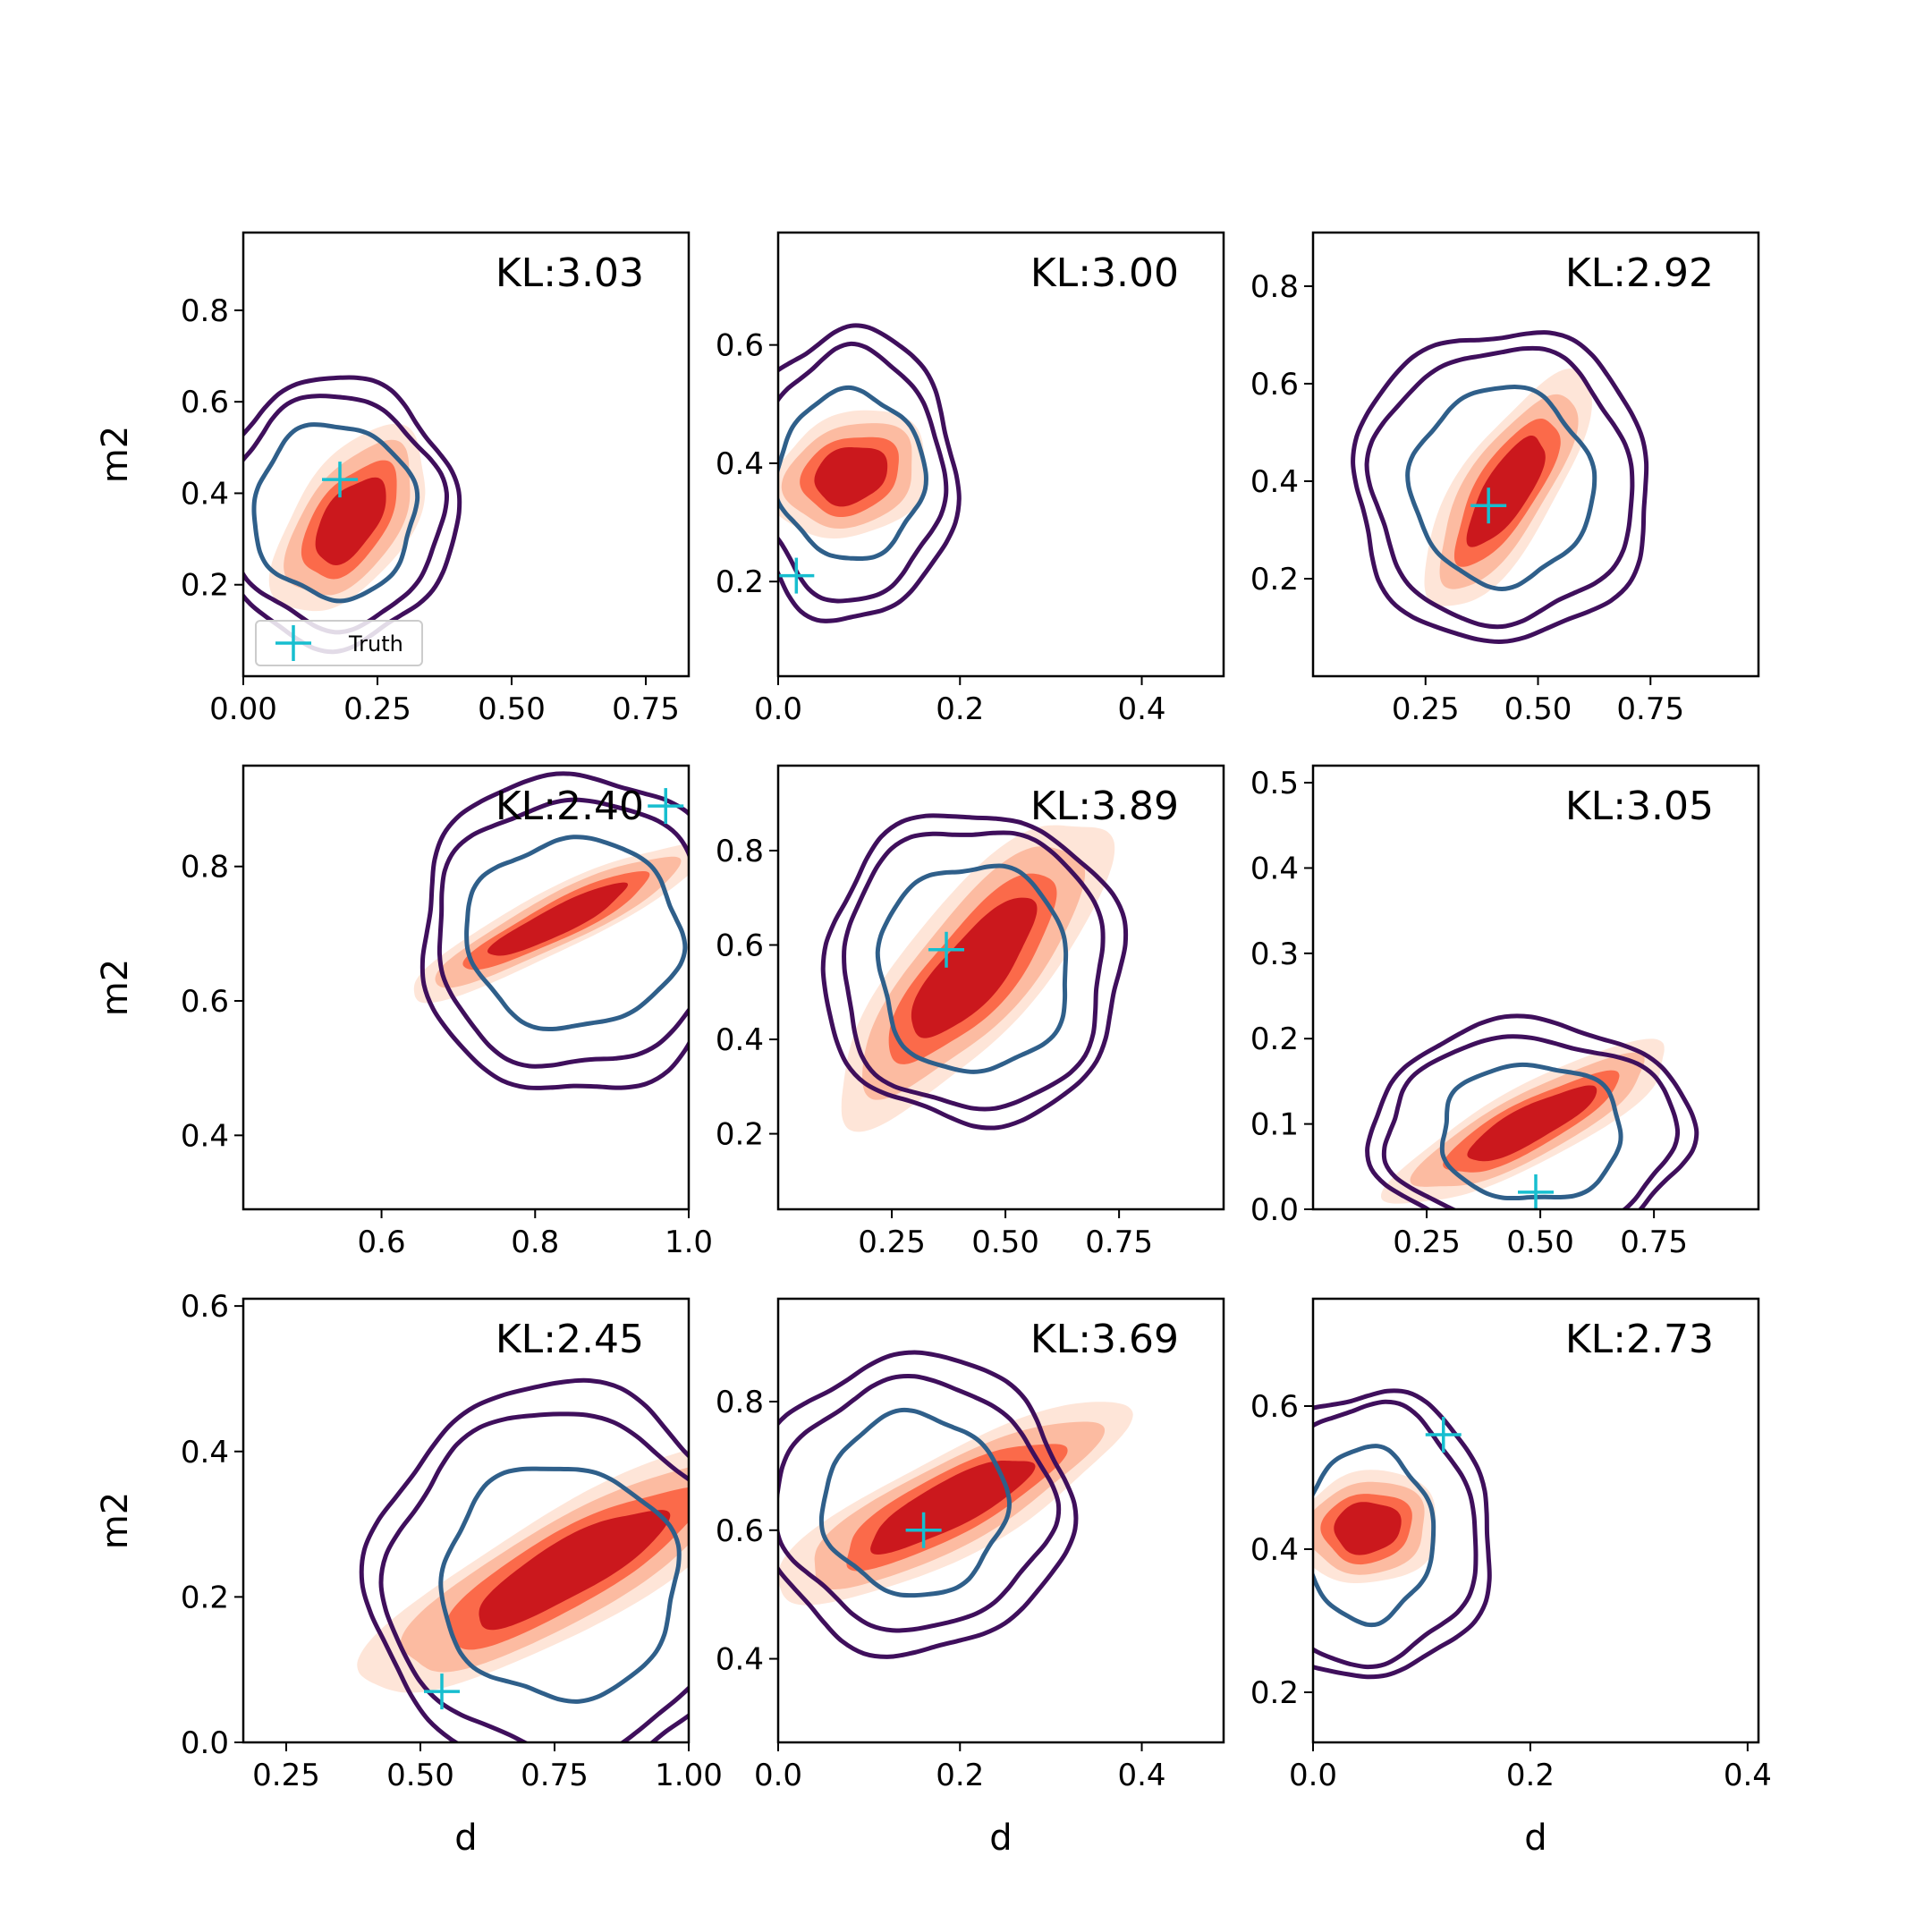 This screenshot has height=1932, width=1932. I want to click on subplot-5: 0.25 0.50 0.75 0.2 0.4 0.6 0.8 KL:3.89, so click(970, 1012).